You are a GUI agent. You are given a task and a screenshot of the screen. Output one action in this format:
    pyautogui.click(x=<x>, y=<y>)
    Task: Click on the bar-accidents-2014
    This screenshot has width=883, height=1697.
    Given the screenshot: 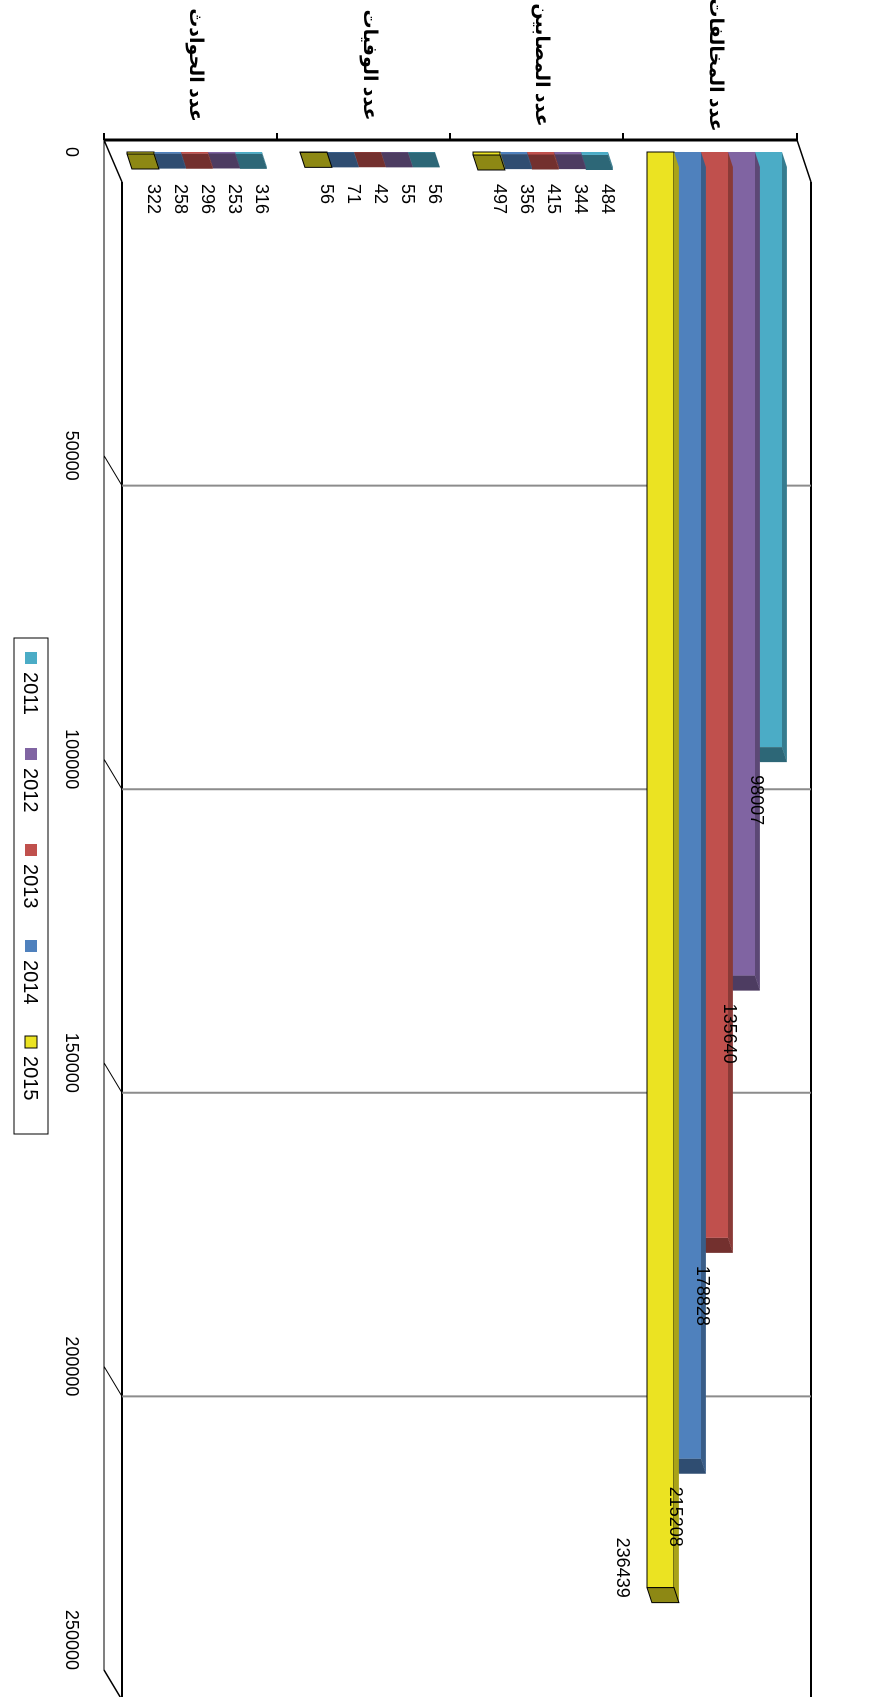 What is the action you would take?
    pyautogui.click(x=170, y=160)
    